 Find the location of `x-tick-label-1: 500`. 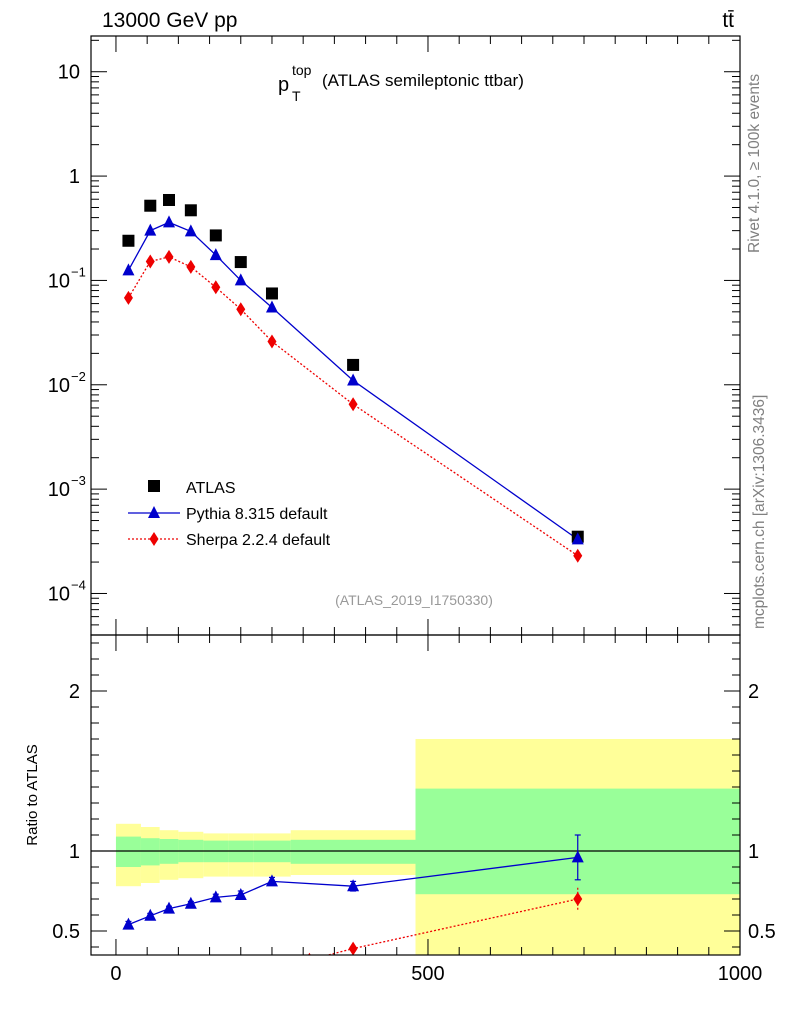

x-tick-label-1: 500 is located at coordinates (427, 974).